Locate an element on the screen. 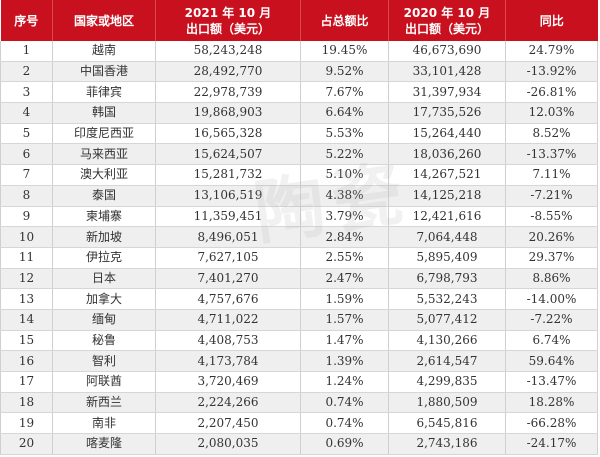 This screenshot has width=600, height=457. share-cell: 2.55% is located at coordinates (344, 258).